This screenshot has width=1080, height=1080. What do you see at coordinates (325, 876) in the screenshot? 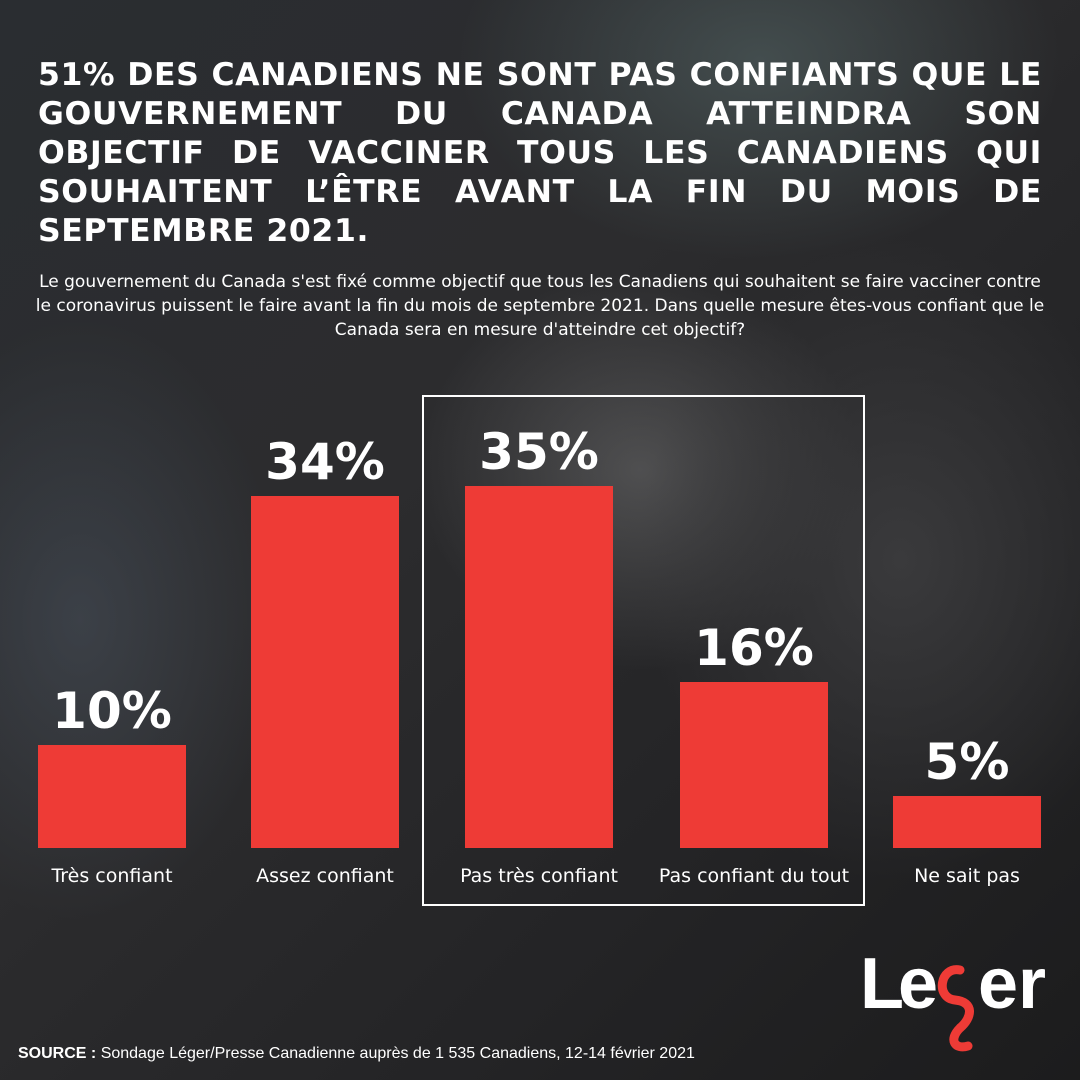
I see `category-label: Assez confiant` at bounding box center [325, 876].